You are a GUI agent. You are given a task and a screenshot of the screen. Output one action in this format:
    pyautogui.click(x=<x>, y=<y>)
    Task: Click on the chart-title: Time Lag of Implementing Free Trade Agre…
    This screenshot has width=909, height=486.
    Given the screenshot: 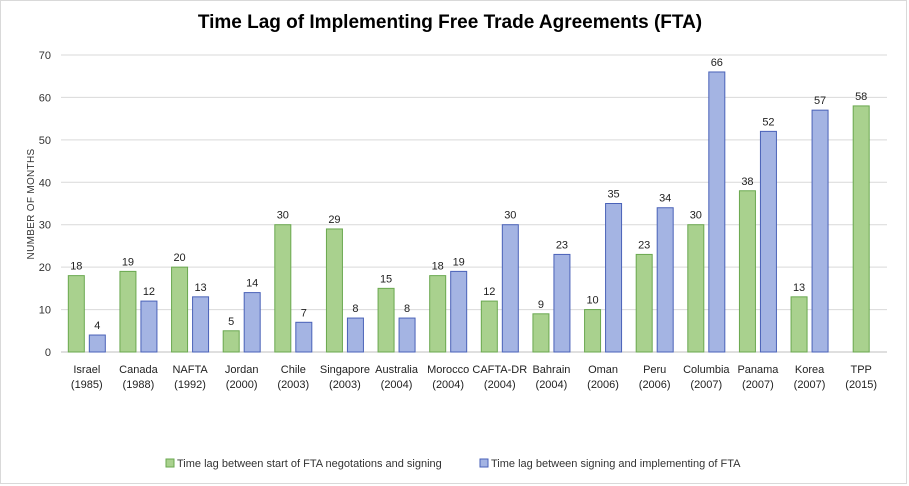 What is the action you would take?
    pyautogui.click(x=450, y=22)
    